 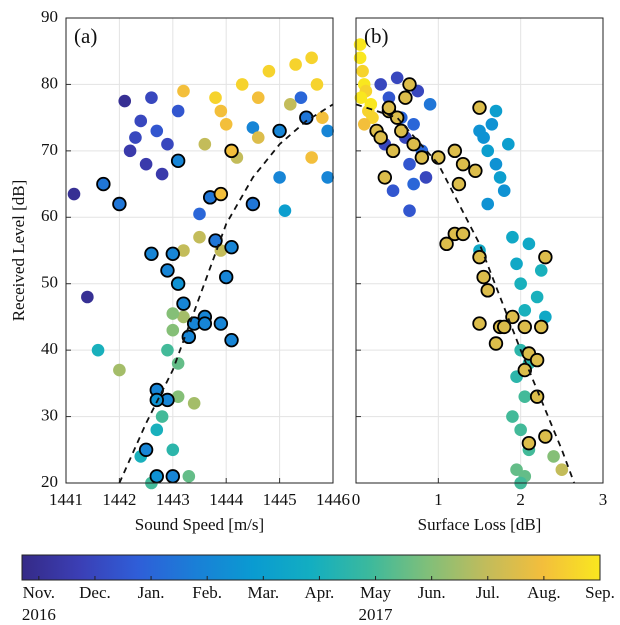 What do you see at coordinates (311, 567) in the screenshot?
I see `colorbar` at bounding box center [311, 567].